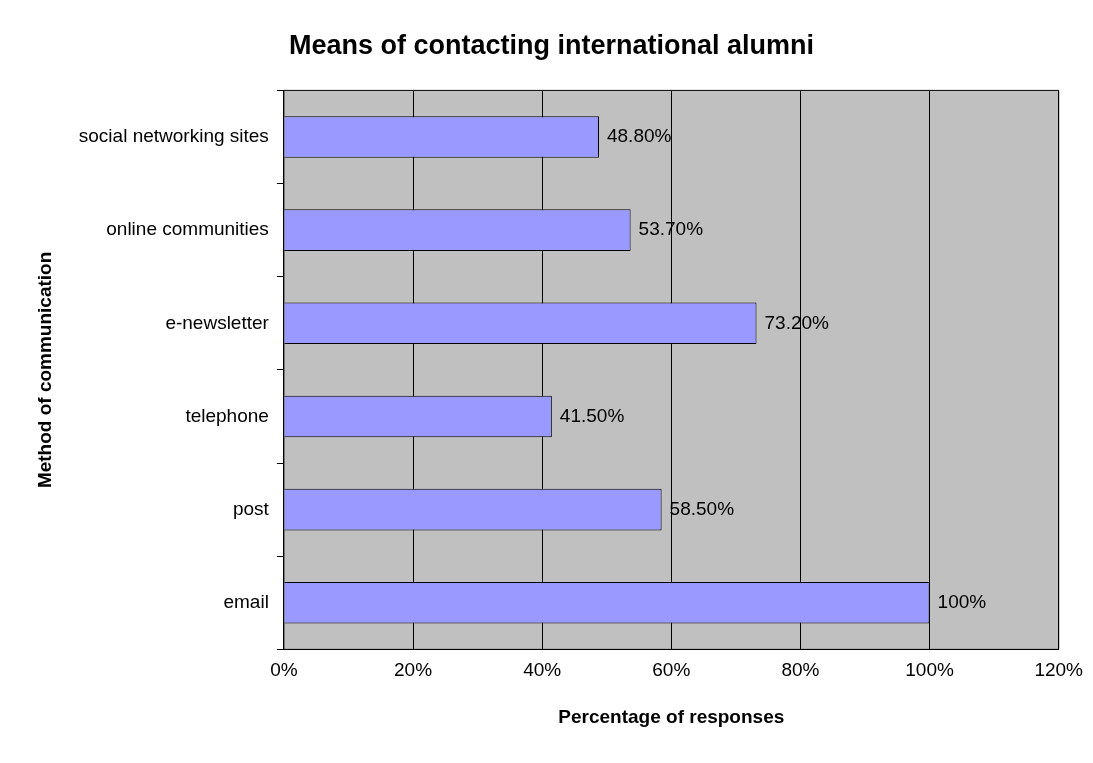  What do you see at coordinates (246, 602) in the screenshot?
I see `y-tick-label: email` at bounding box center [246, 602].